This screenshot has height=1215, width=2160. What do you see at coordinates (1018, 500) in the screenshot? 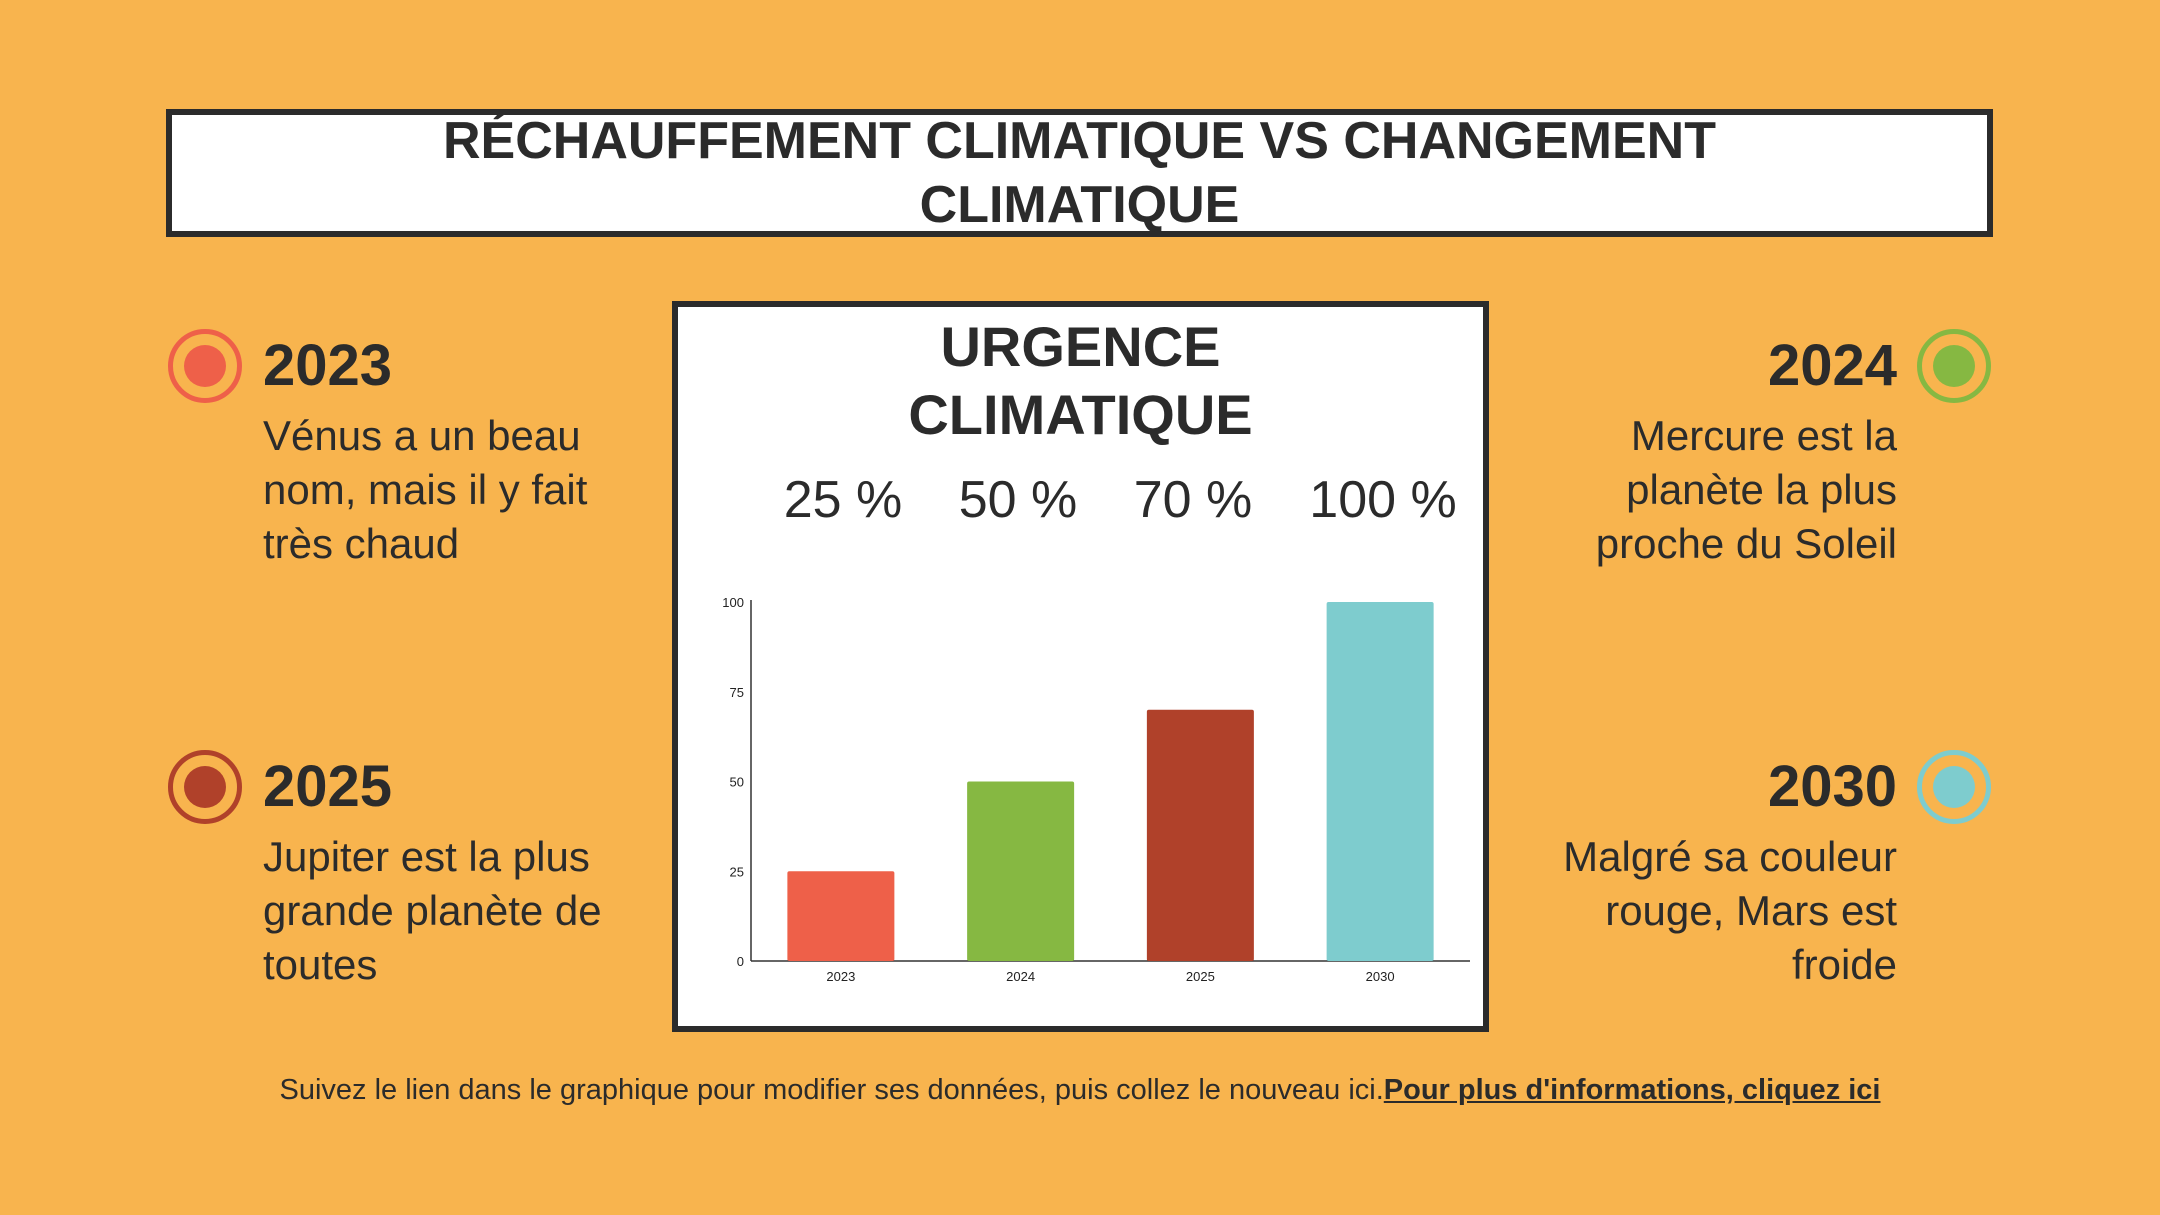
I see `percent-label: 50 %` at bounding box center [1018, 500].